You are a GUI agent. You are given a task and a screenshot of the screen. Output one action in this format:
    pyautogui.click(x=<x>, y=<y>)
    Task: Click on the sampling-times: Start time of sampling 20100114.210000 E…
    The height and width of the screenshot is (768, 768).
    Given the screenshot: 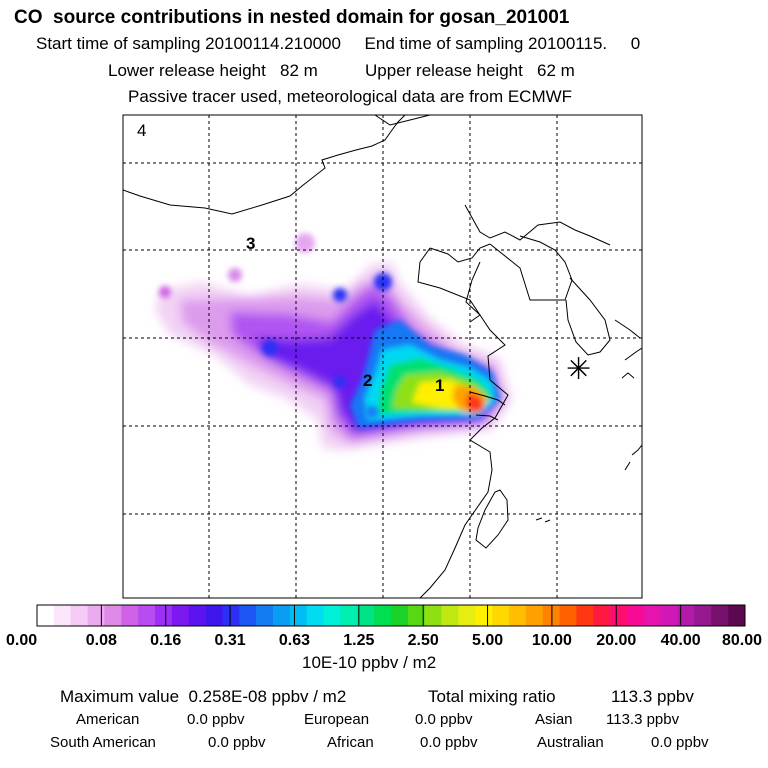 What is the action you would take?
    pyautogui.click(x=338, y=43)
    